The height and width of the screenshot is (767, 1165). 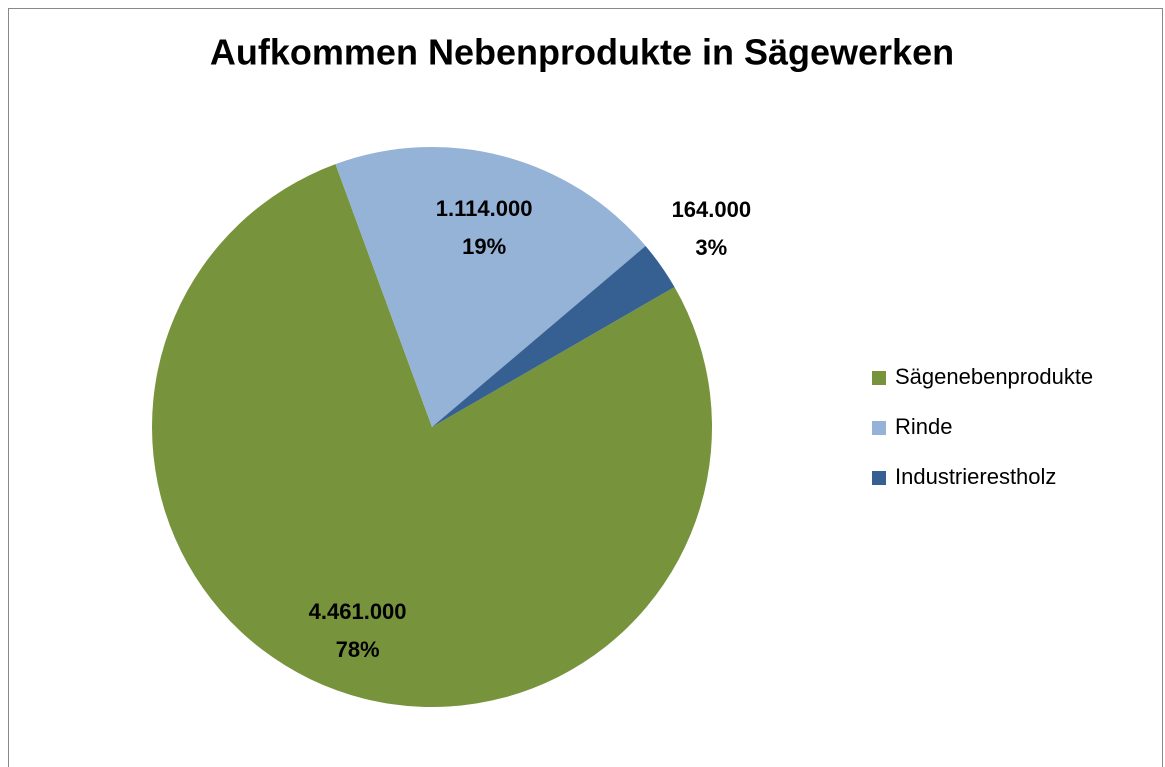 What do you see at coordinates (994, 376) in the screenshot?
I see `legend-label: Sägenebenprodukte` at bounding box center [994, 376].